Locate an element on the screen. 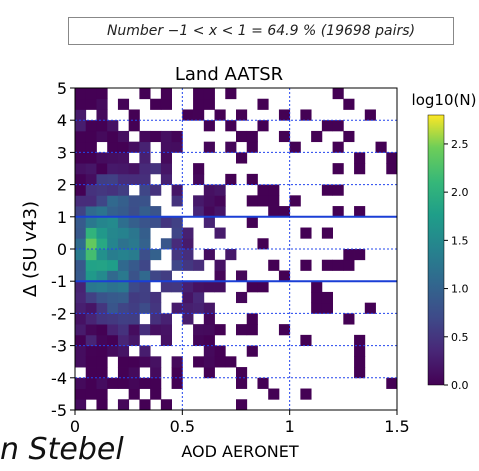 Image resolution: width=479 pixels, height=471 pixels. colorbar-tick-label: 1.0 is located at coordinates (460, 289).